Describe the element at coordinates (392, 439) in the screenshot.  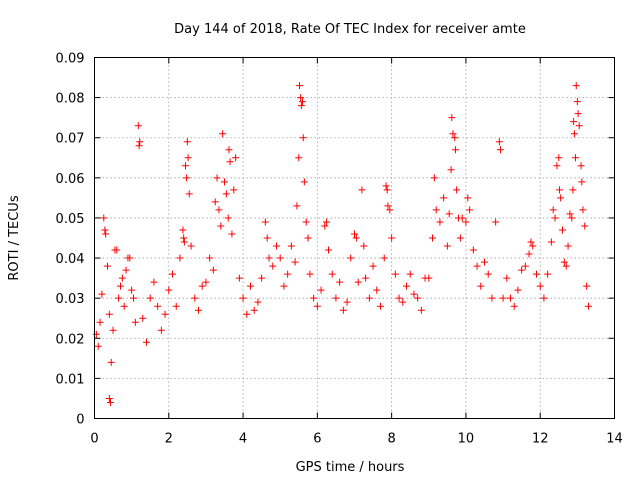
I see `x-tick-label: 8` at that location.